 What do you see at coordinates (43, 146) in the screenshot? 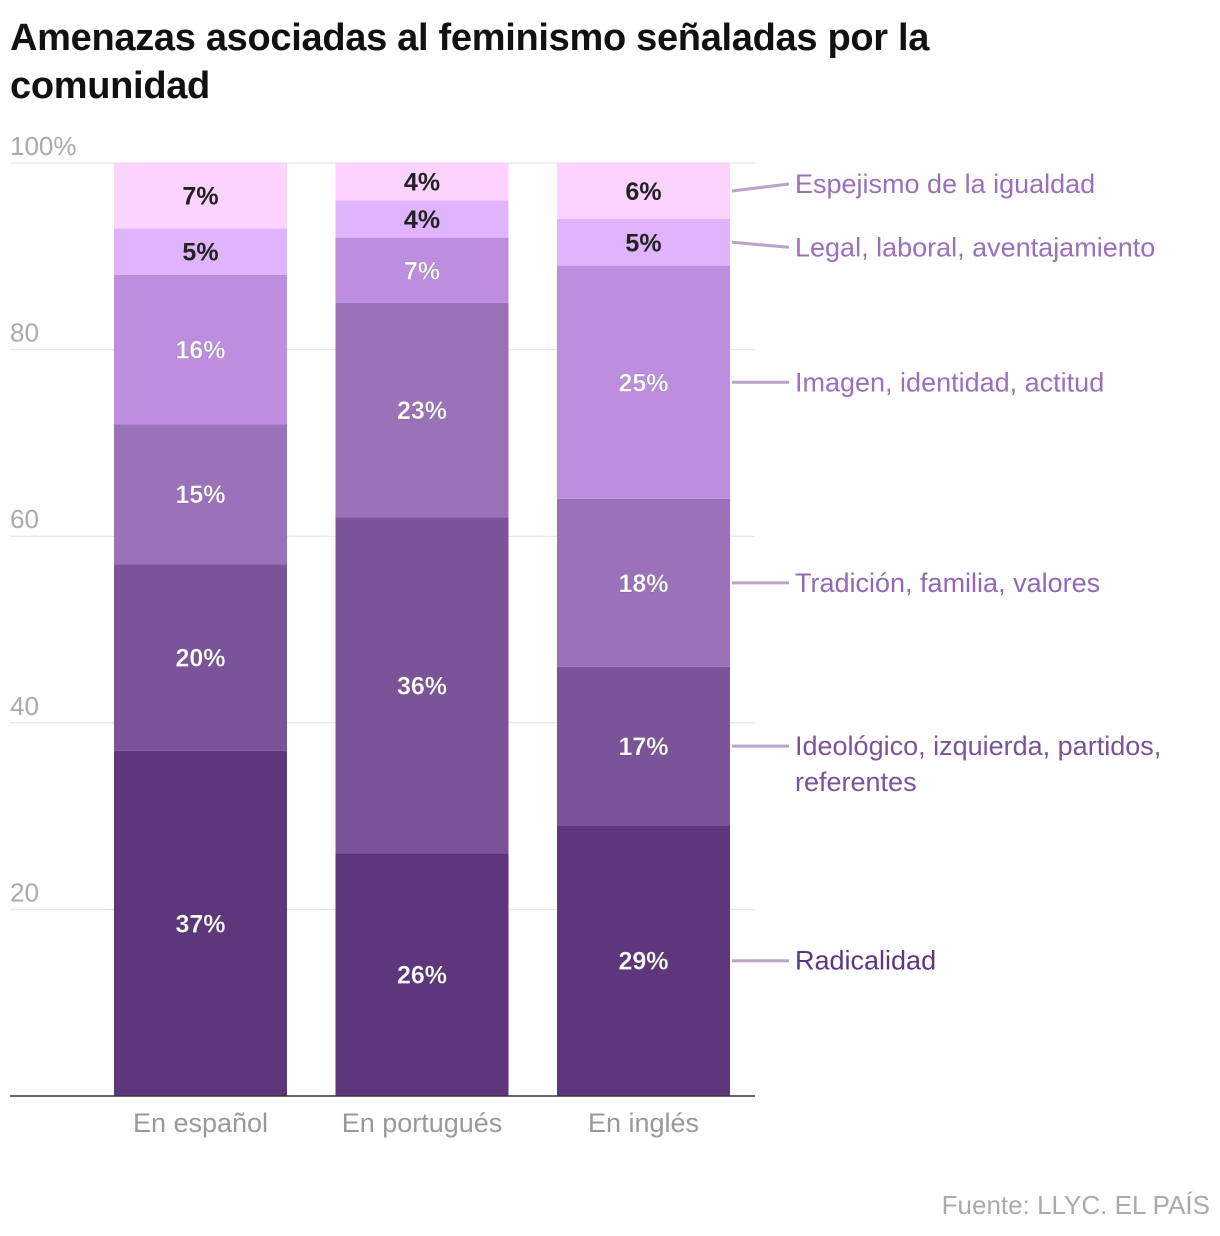
I see `y-tick-label: 100%` at bounding box center [43, 146].